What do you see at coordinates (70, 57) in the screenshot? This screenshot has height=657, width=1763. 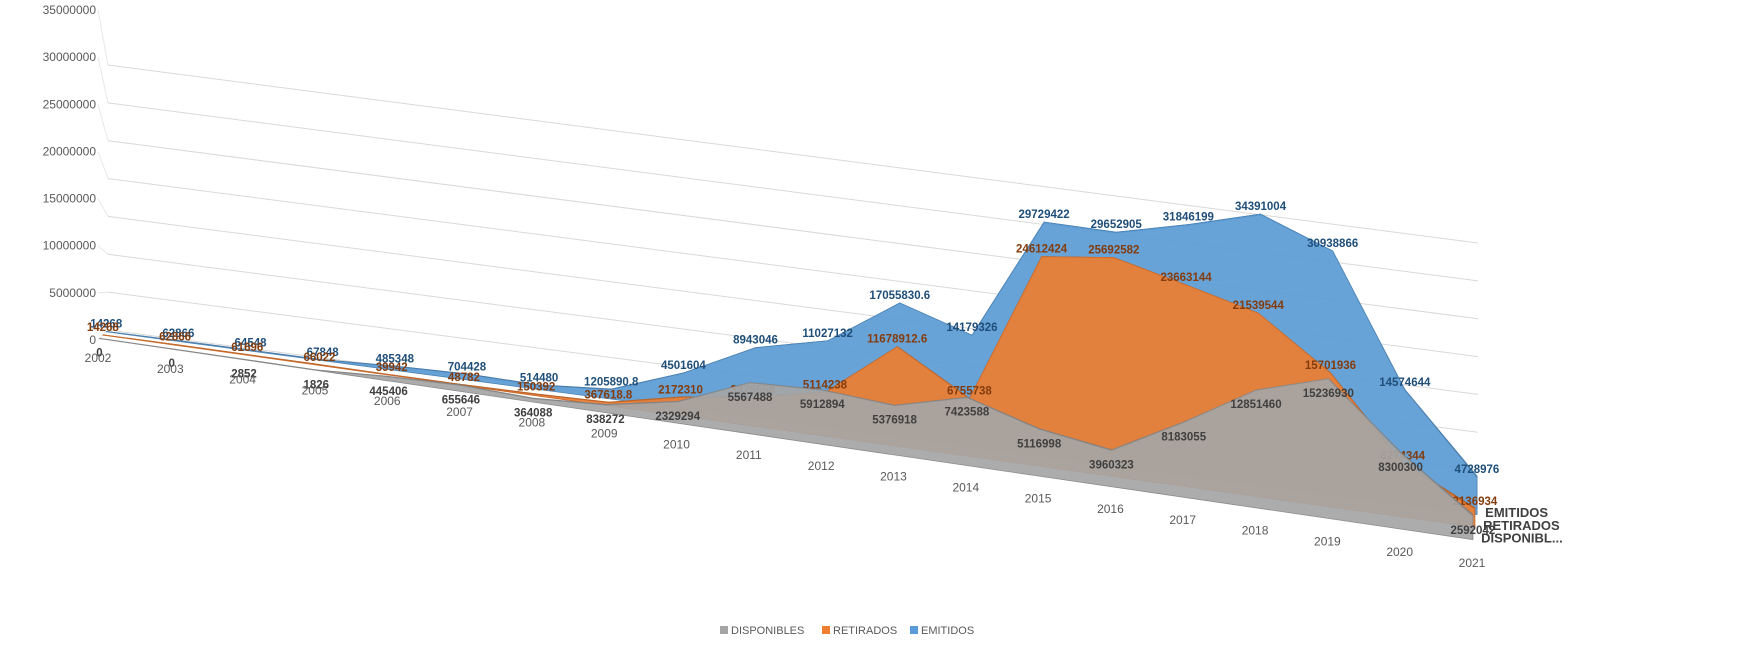 I see `y-tick-label: 30000000` at bounding box center [70, 57].